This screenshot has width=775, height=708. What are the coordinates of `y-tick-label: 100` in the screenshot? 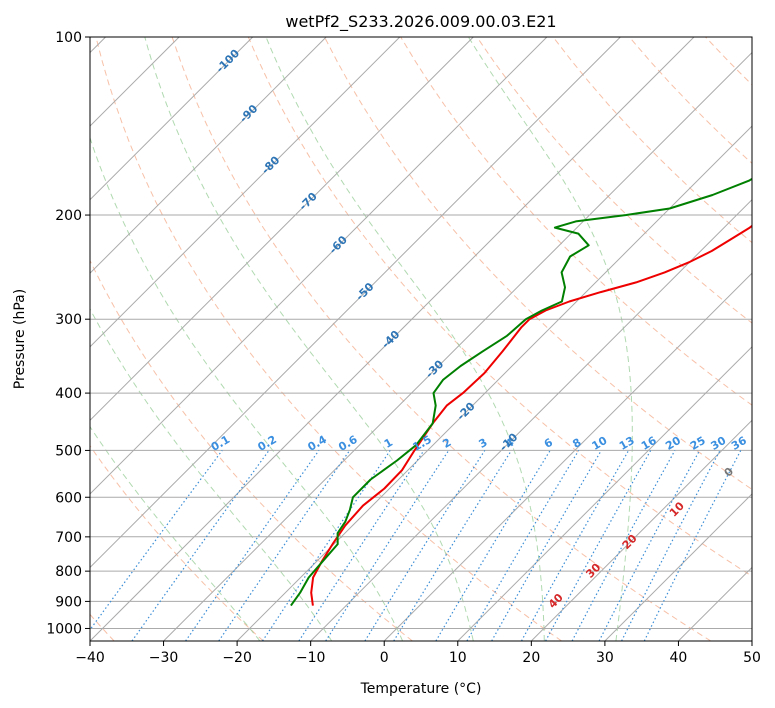 It's located at (68, 38).